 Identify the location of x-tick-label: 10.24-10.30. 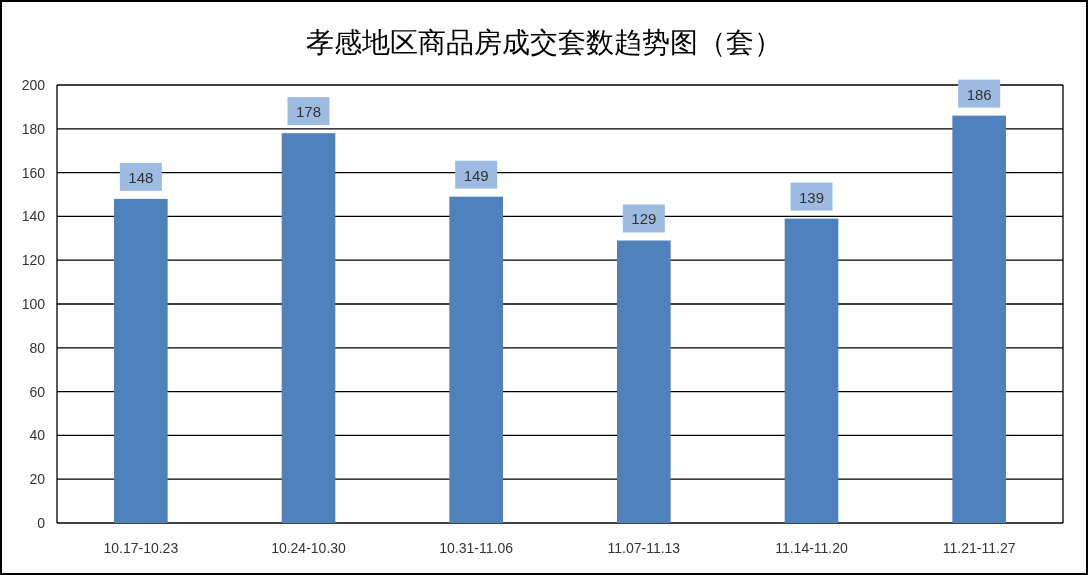
(309, 548).